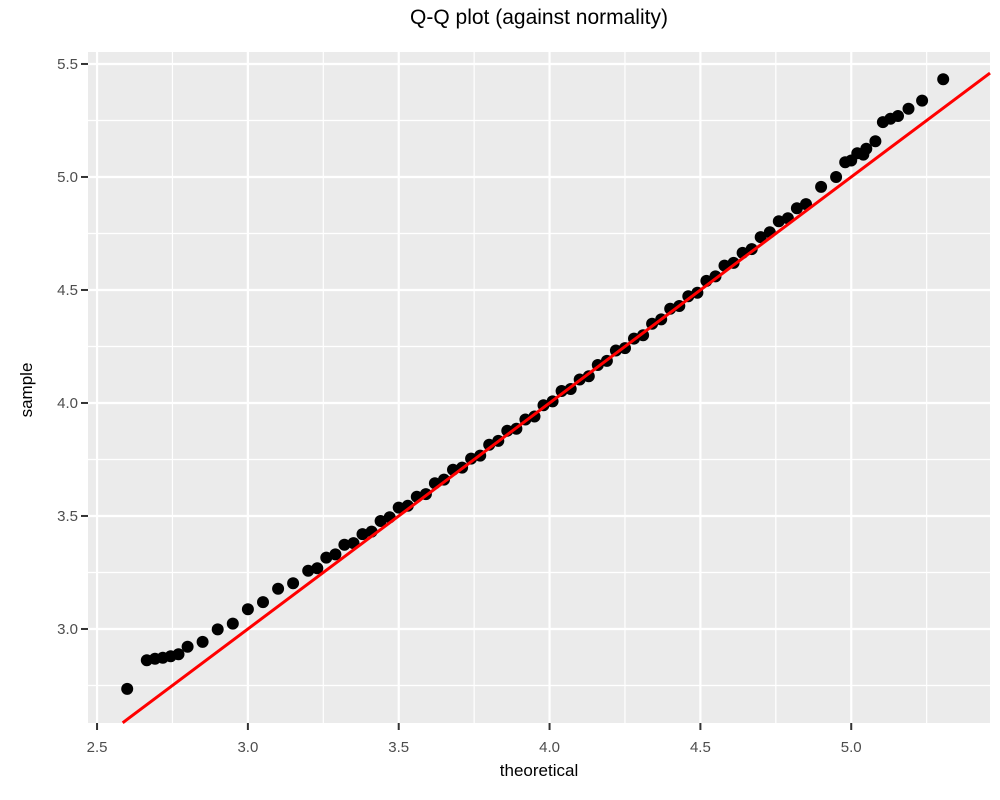  What do you see at coordinates (97, 747) in the screenshot?
I see `x-tick-label: 2.5` at bounding box center [97, 747].